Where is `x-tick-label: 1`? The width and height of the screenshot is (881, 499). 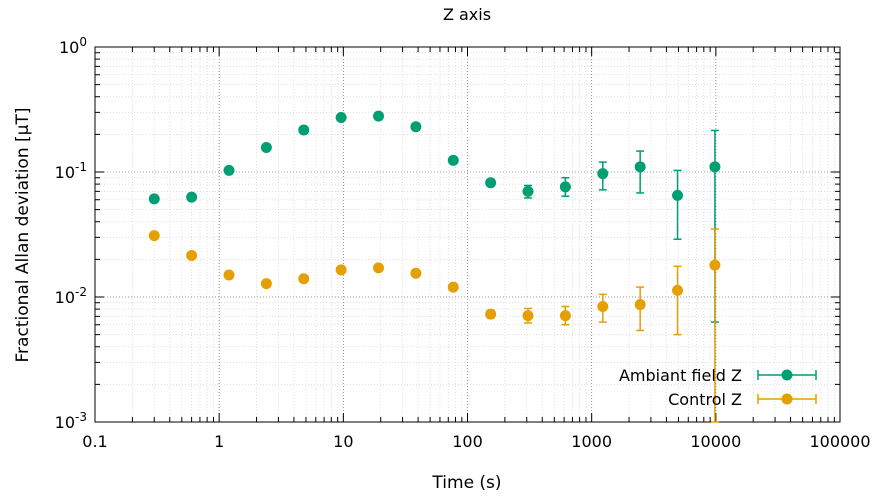 x-tick-label: 1 is located at coordinates (219, 441).